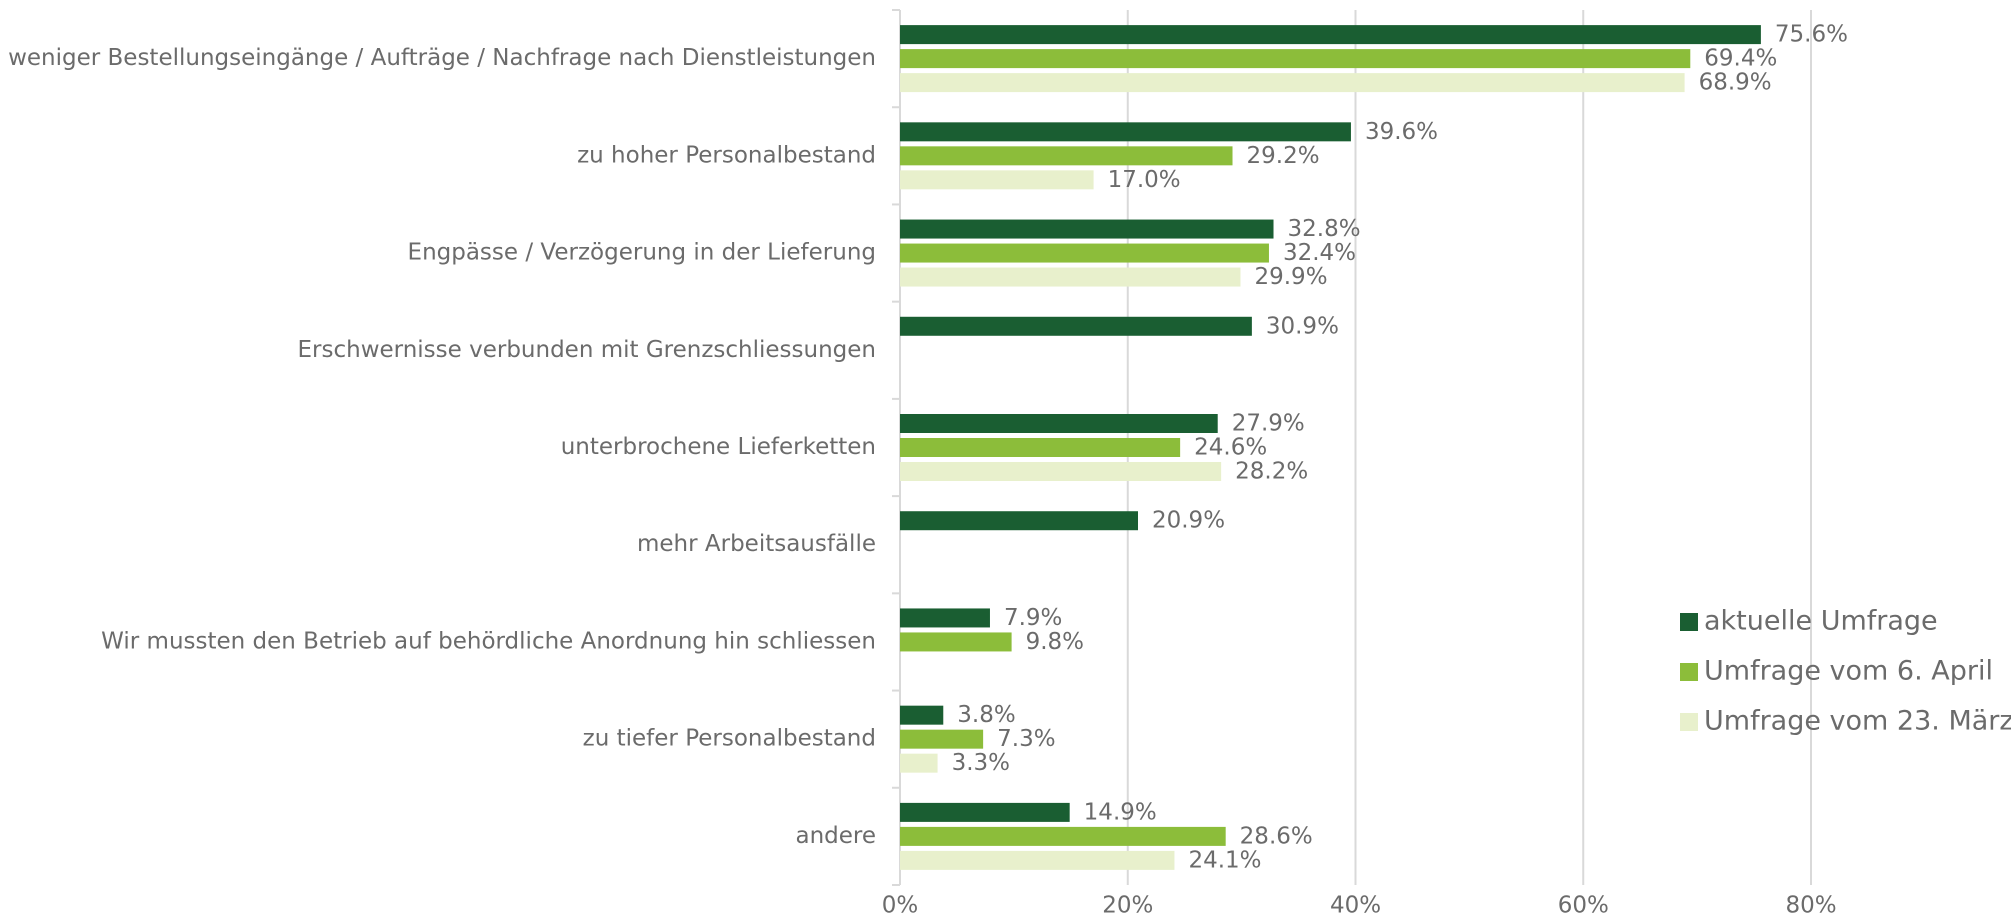 Image resolution: width=2011 pixels, height=923 pixels. Describe the element at coordinates (835, 836) in the screenshot. I see `category-label: andere` at that location.